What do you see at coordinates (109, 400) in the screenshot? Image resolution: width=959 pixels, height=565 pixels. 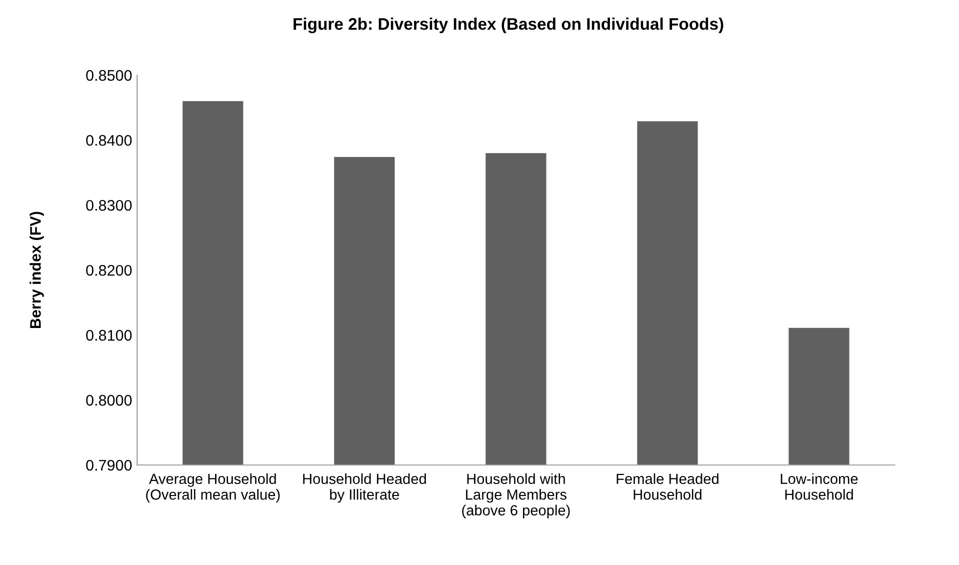 I see `y-tick-label: 0.8000` at bounding box center [109, 400].